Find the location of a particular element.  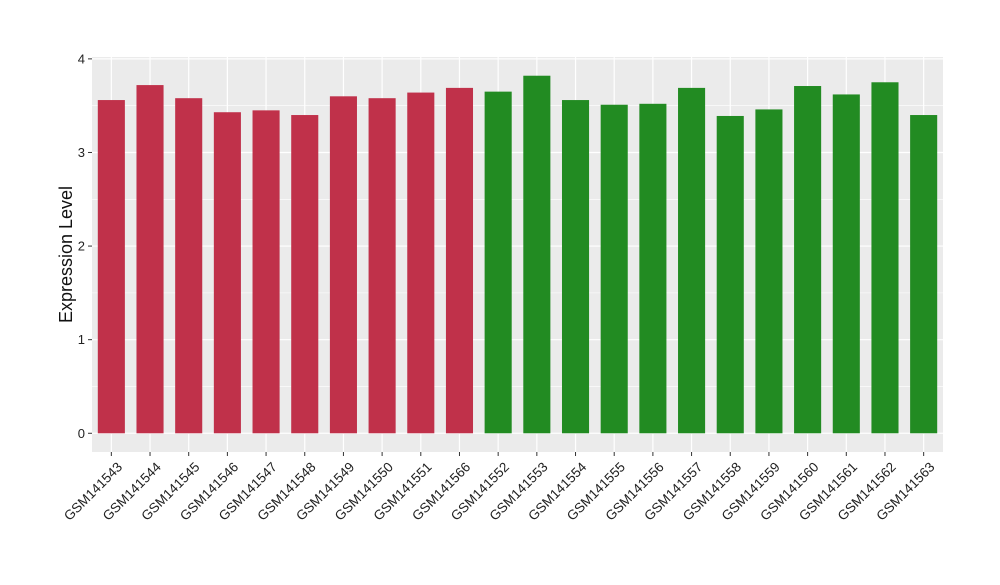

y-tick-label: 3 is located at coordinates (81, 152).